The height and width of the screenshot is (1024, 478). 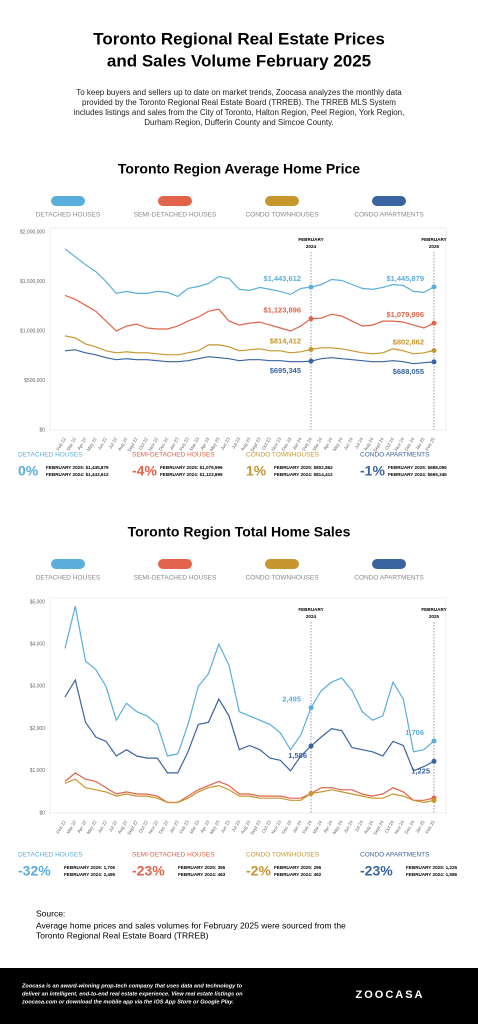 What do you see at coordinates (432, 867) in the screenshot?
I see `summary-line: FEBRUARY 2025: 1,225` at bounding box center [432, 867].